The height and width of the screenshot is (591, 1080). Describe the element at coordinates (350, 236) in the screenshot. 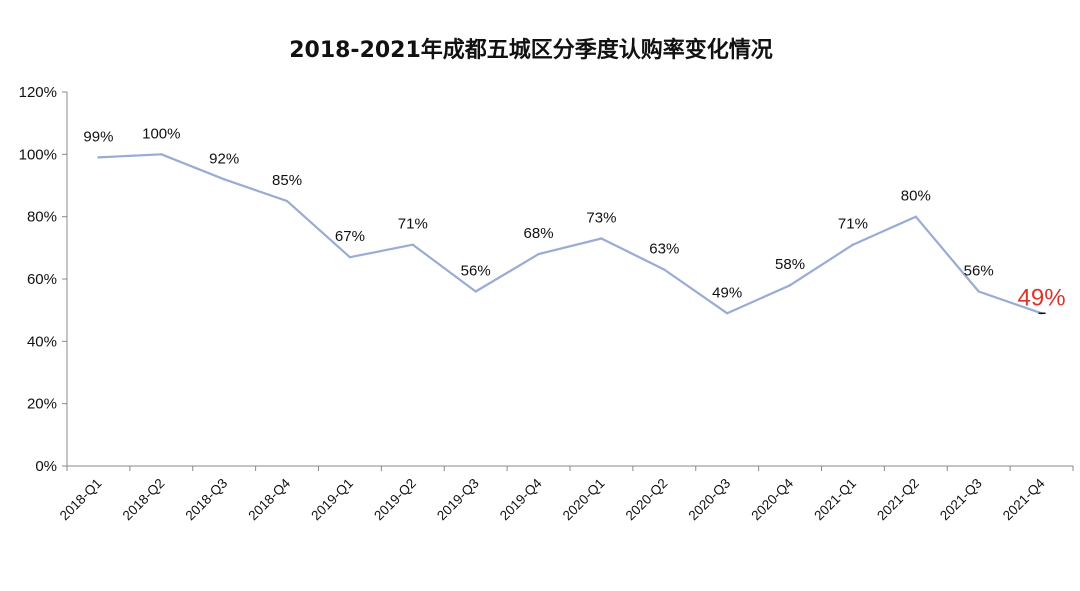

I see `data-label: 67%` at that location.